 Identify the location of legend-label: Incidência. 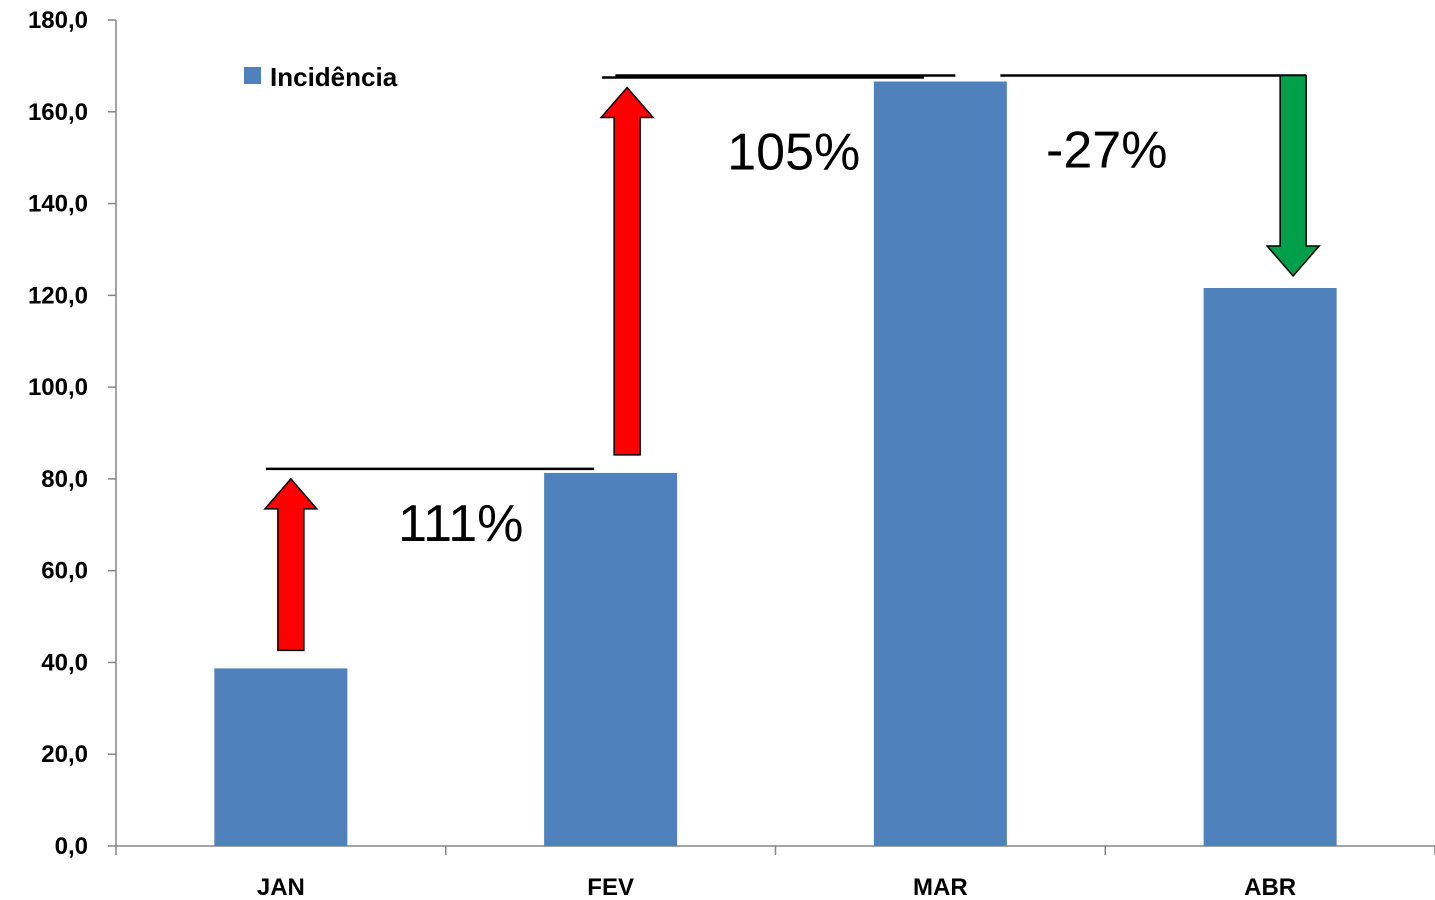
(334, 77).